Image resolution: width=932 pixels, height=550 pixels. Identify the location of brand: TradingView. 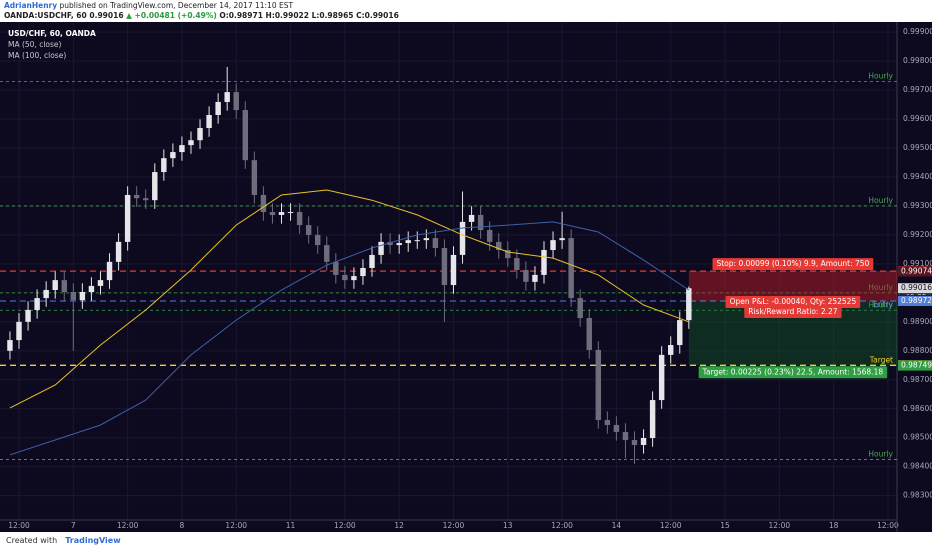
(93, 540).